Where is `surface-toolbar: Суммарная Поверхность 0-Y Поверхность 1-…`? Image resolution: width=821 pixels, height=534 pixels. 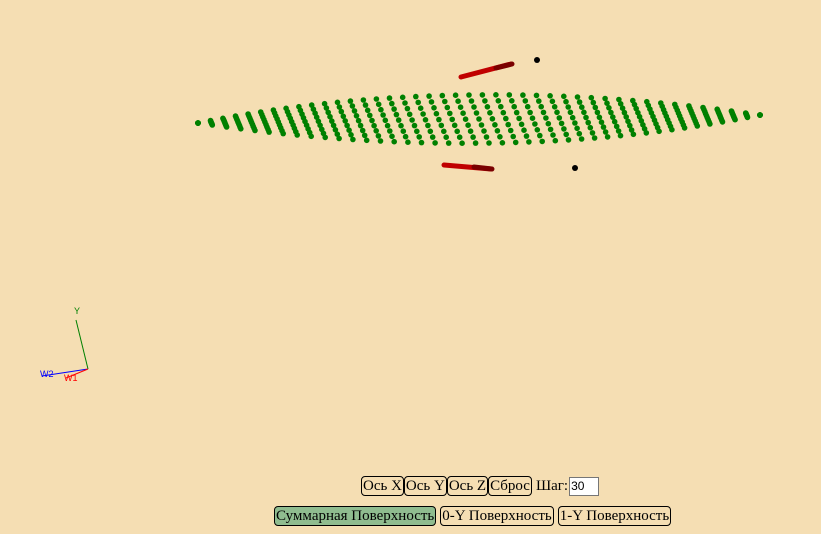 surface-toolbar: Суммарная Поверхность 0-Y Поверхность 1-… is located at coordinates (473, 516).